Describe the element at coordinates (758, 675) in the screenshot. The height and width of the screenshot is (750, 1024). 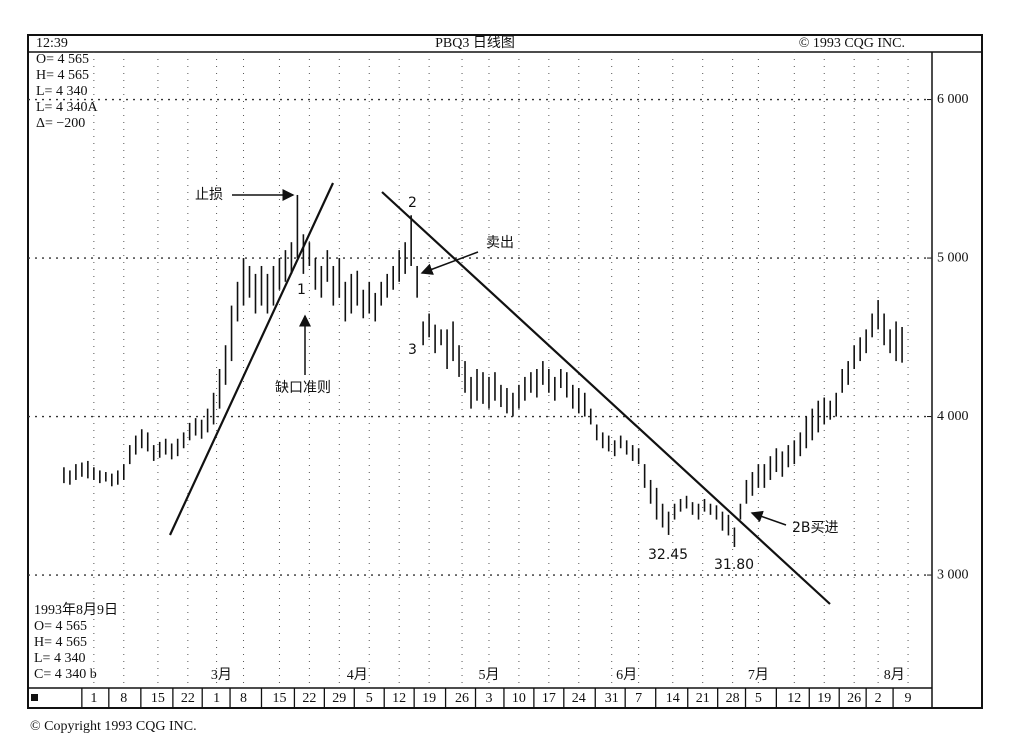
I see `month-label: 7月` at that location.